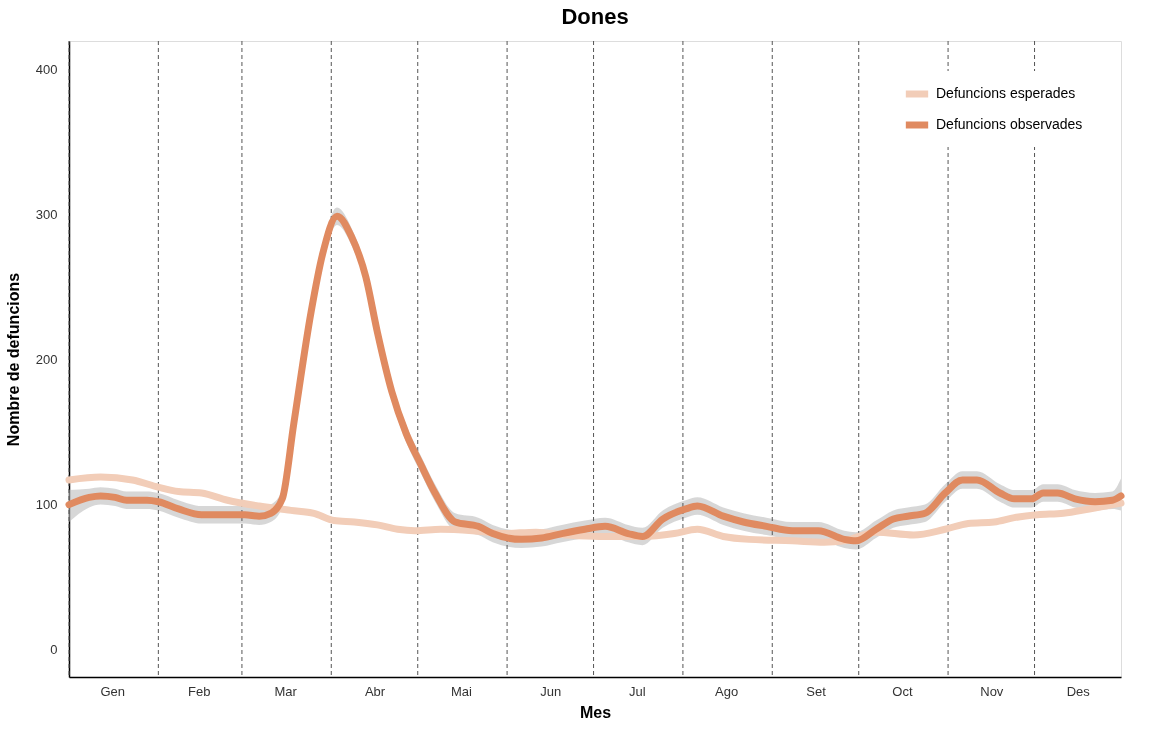  What do you see at coordinates (902, 691) in the screenshot?
I see `x-tick-label: Oct` at bounding box center [902, 691].